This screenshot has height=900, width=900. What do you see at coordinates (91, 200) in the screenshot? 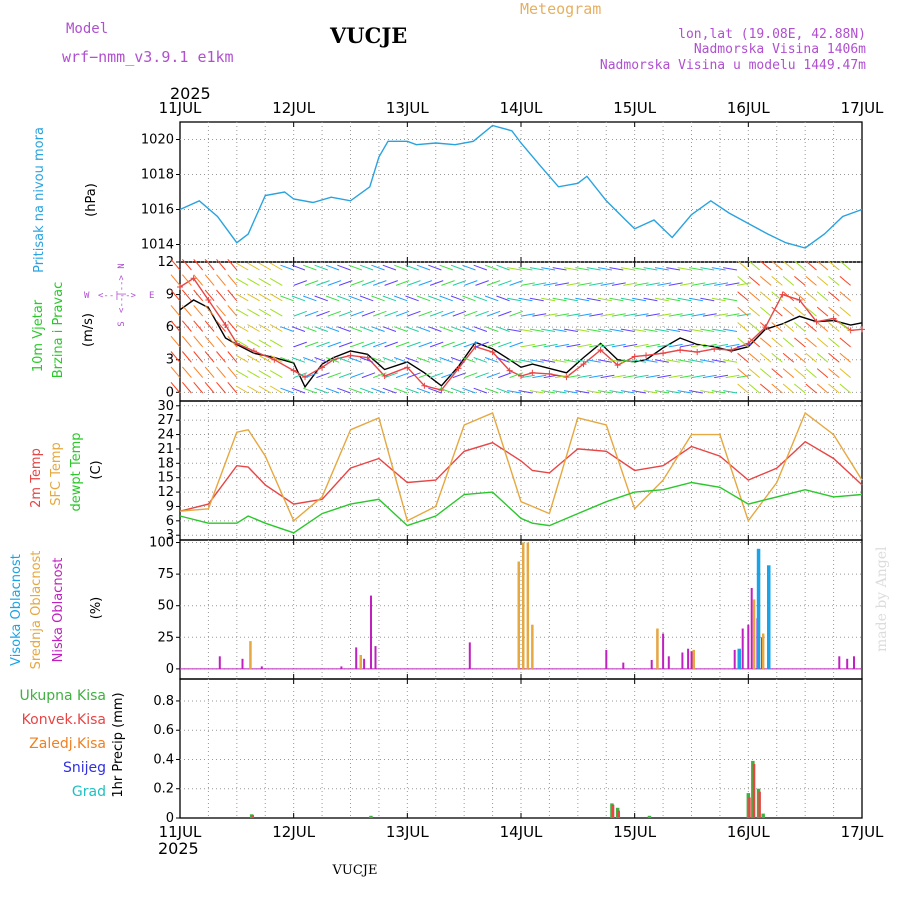
I see `pressure-unit: (hPa)` at bounding box center [91, 200].